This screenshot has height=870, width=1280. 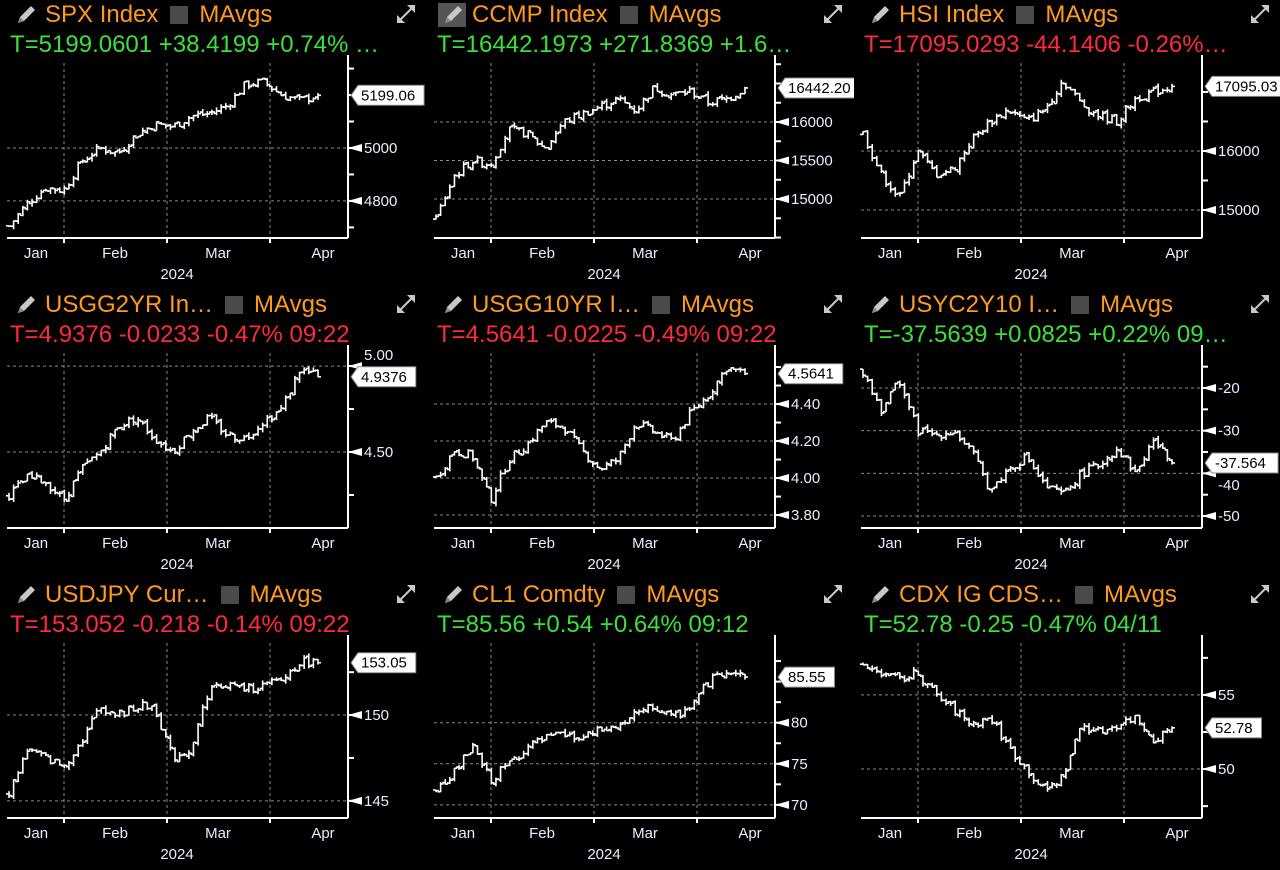 I want to click on security-title: HSI Index, so click(x=952, y=14).